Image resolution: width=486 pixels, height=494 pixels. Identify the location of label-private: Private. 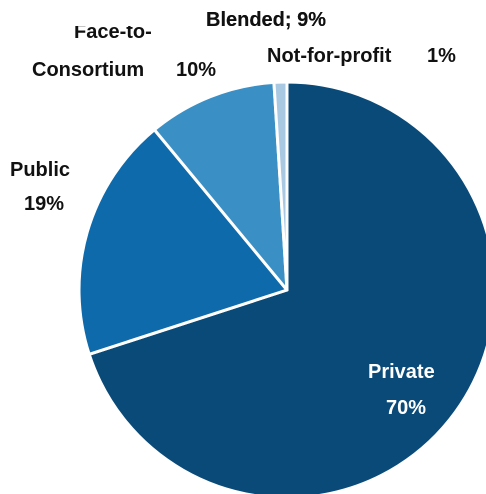
(401, 372).